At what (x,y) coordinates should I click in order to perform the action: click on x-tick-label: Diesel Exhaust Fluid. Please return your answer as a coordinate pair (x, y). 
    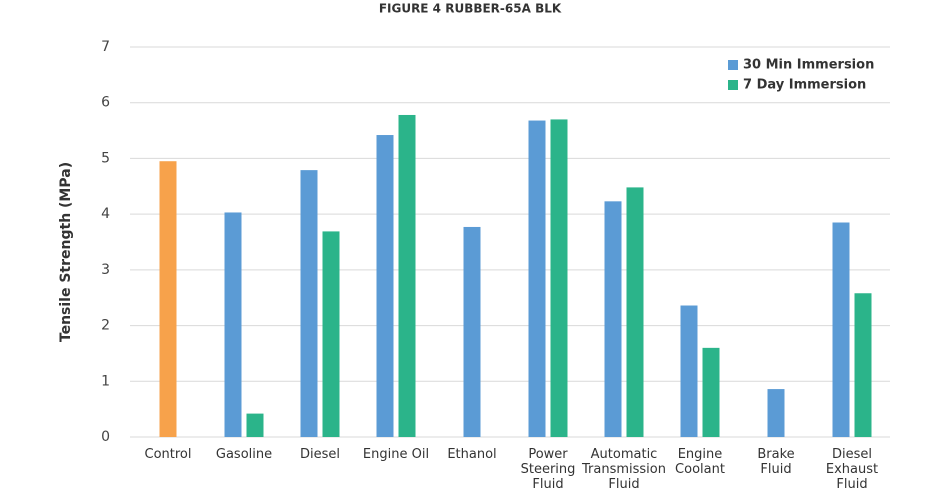
    Looking at the image, I should click on (852, 469).